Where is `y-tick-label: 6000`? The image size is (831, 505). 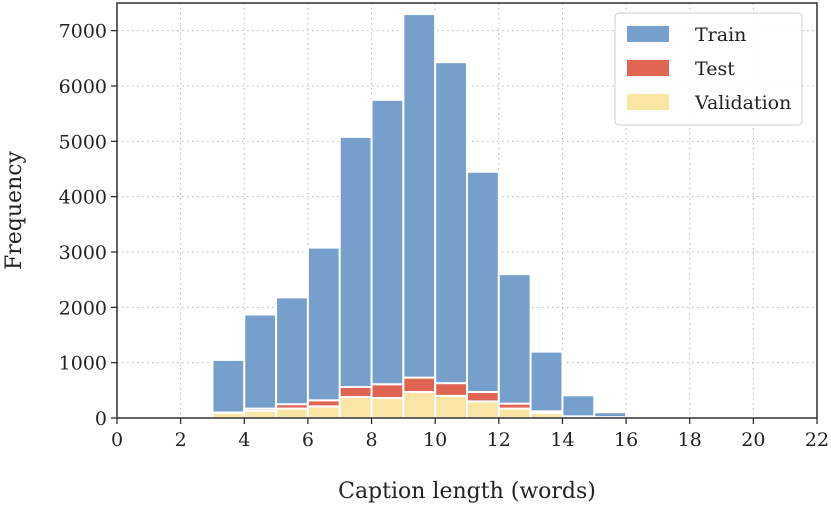
y-tick-label: 6000 is located at coordinates (83, 87).